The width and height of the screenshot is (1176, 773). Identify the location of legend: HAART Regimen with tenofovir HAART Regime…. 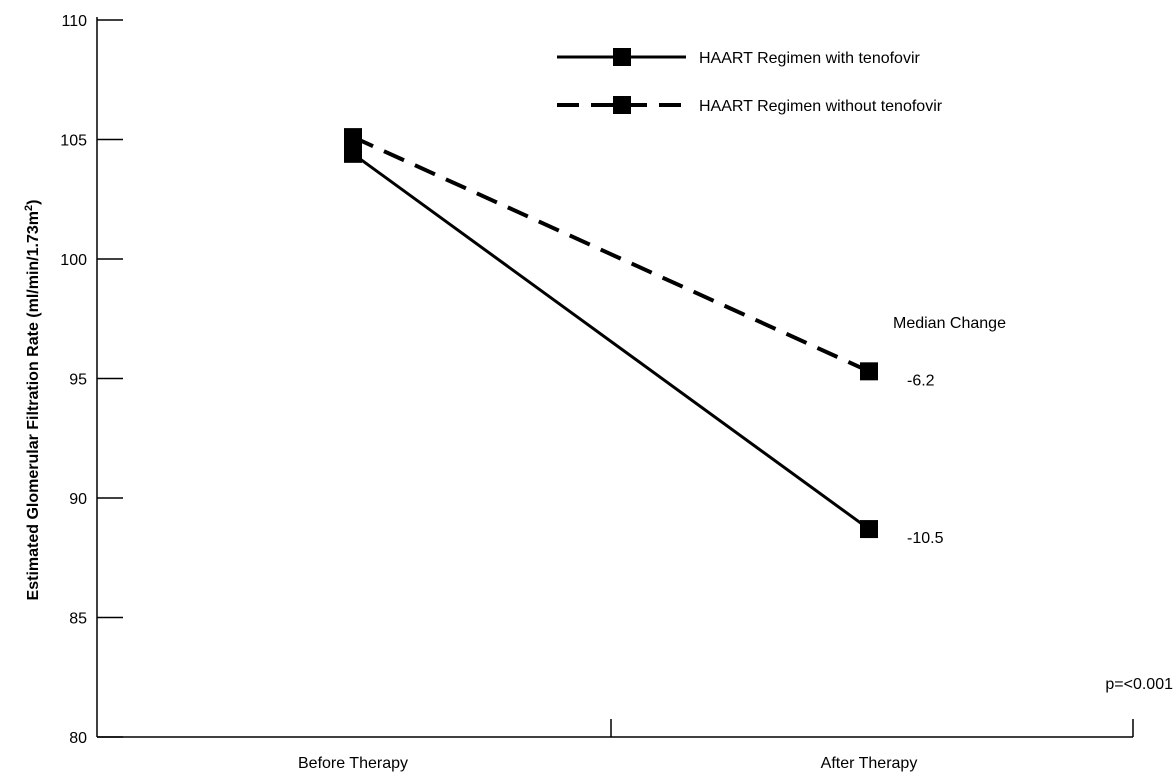
(750, 81).